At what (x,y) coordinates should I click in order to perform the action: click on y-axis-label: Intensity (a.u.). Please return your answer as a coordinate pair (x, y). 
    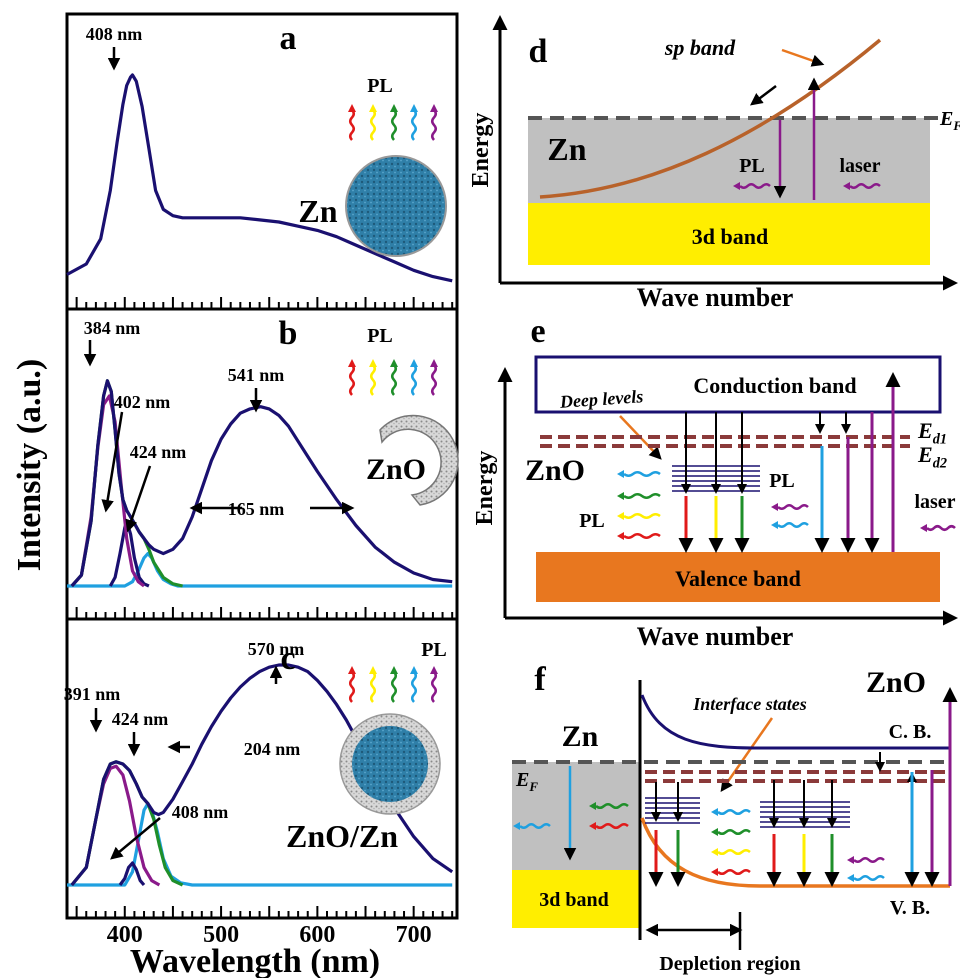
    Looking at the image, I should click on (29, 465).